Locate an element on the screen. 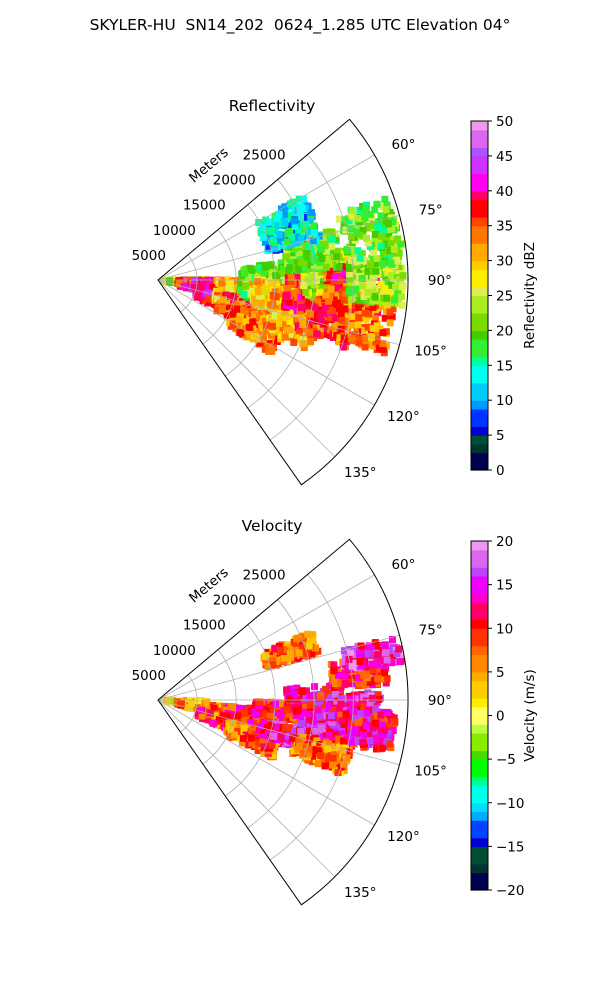  reflectivity-colorbar-tick-label: 45 is located at coordinates (504, 157).